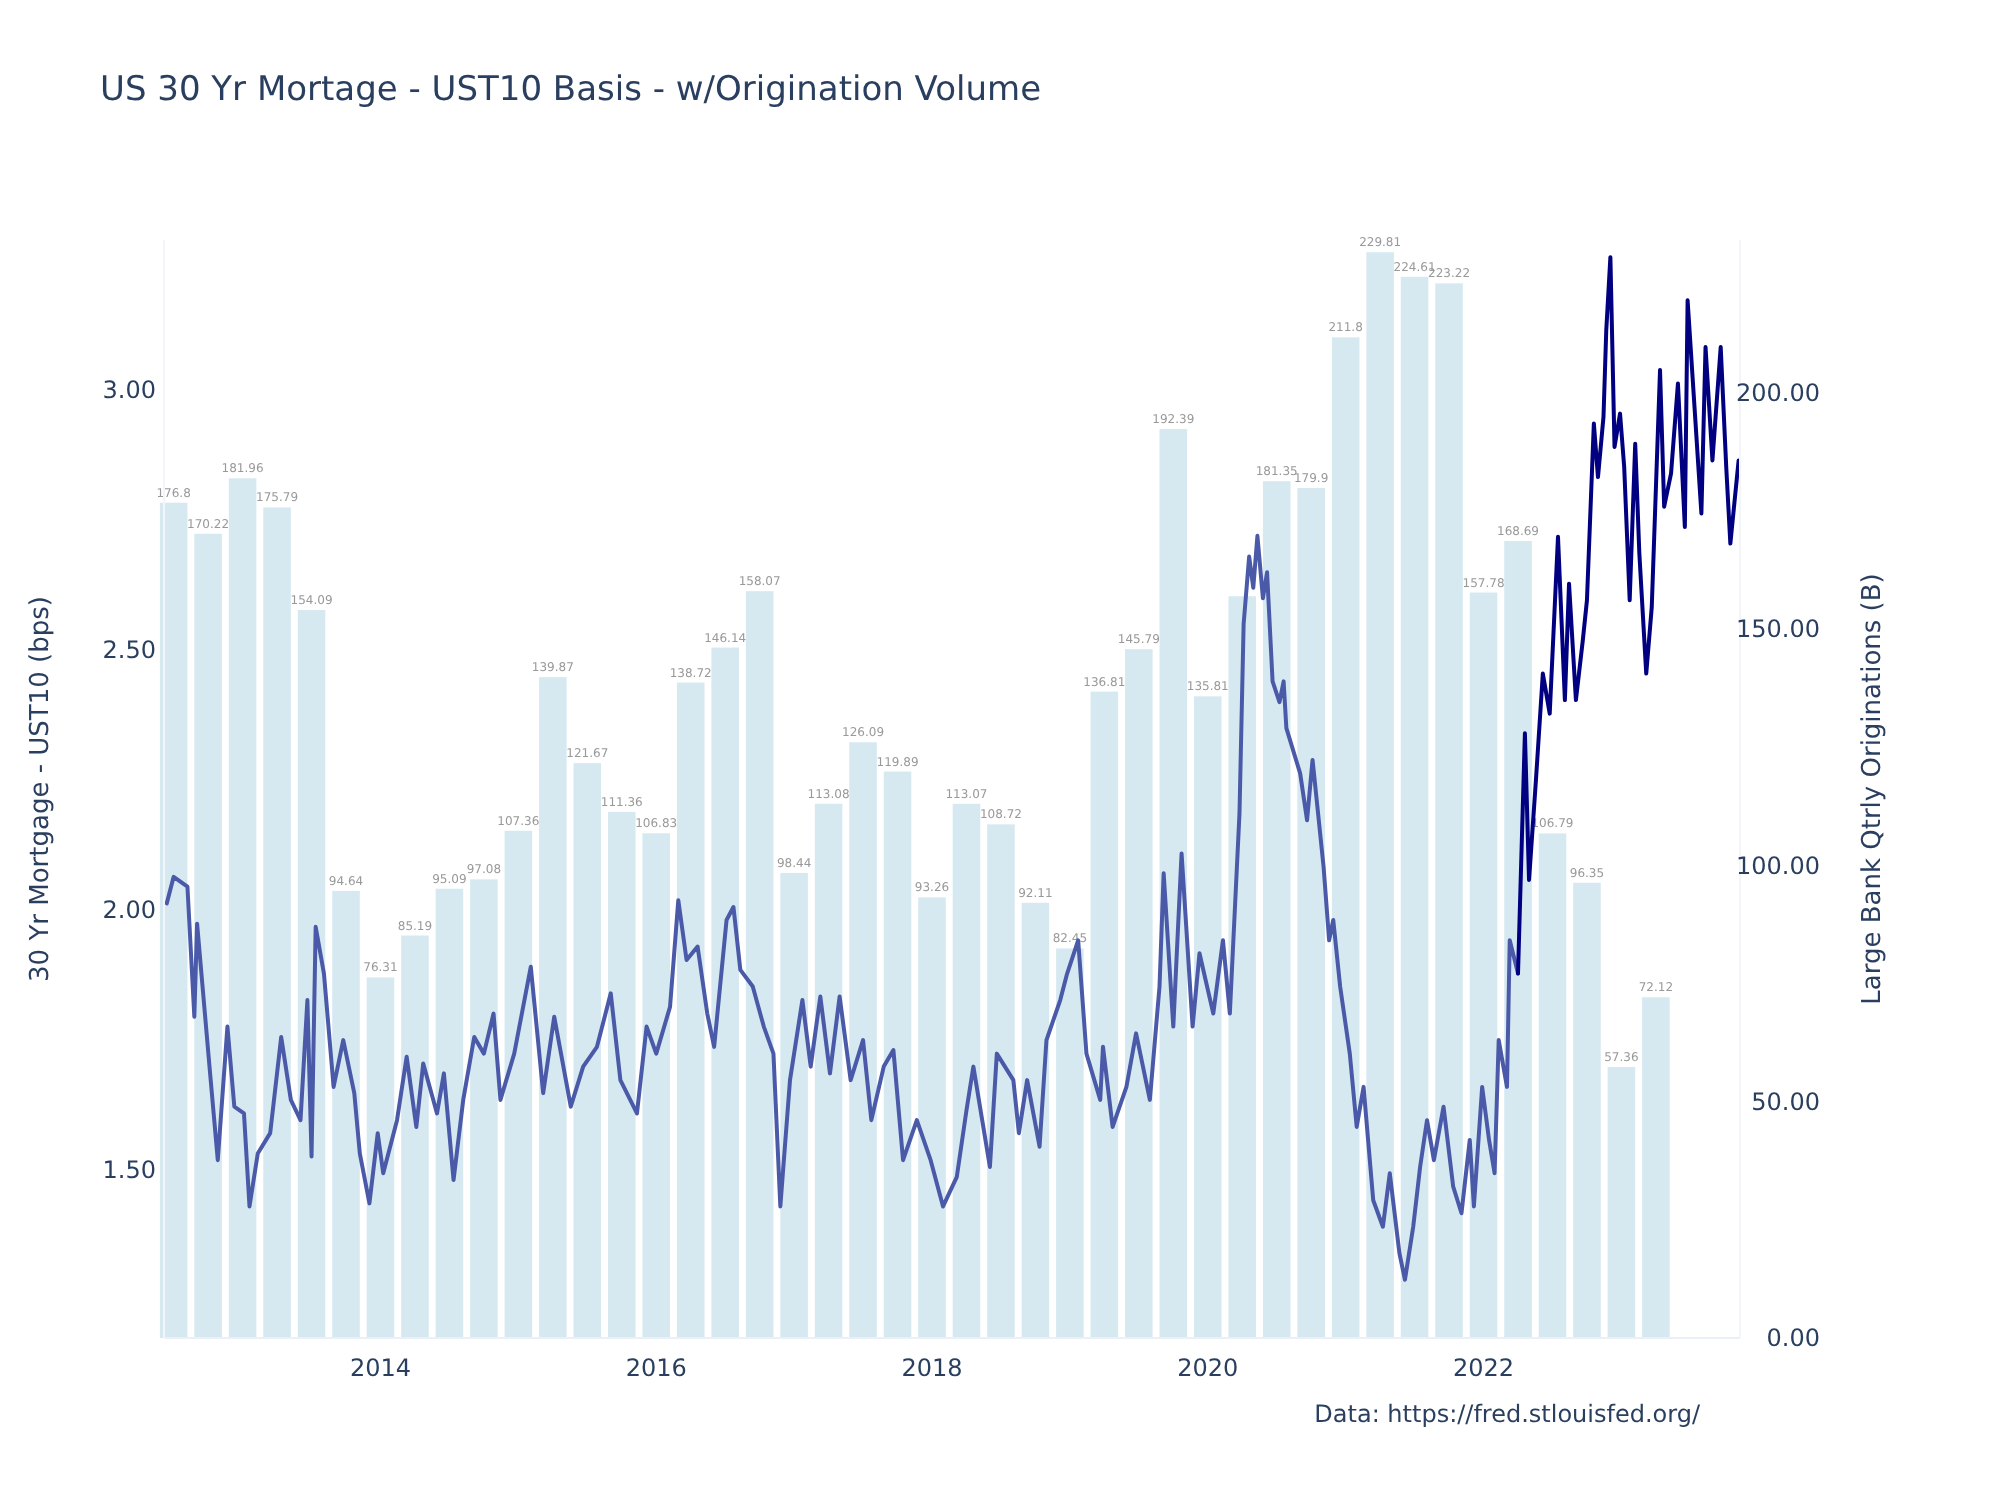 This screenshot has height=1500, width=2000. What do you see at coordinates (129, 390) in the screenshot?
I see `y-tick-label: 3.00` at bounding box center [129, 390].